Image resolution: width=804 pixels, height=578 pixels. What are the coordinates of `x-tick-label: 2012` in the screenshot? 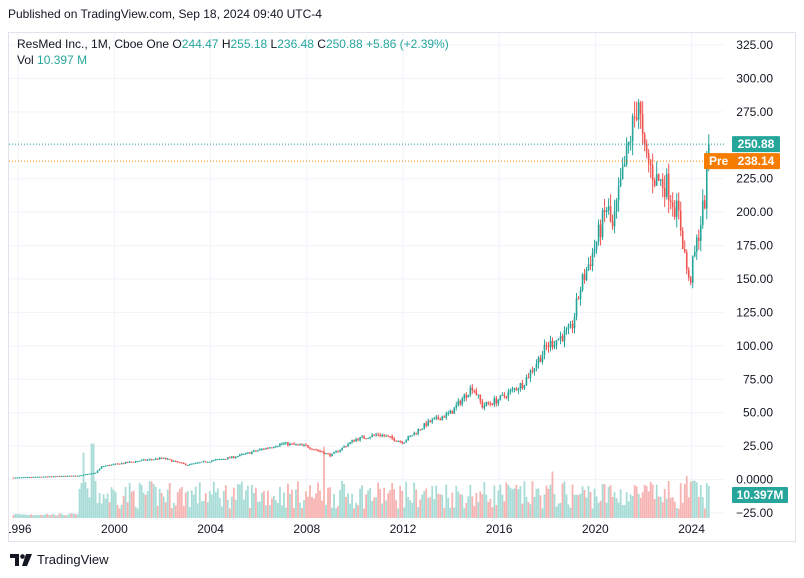 It's located at (403, 529).